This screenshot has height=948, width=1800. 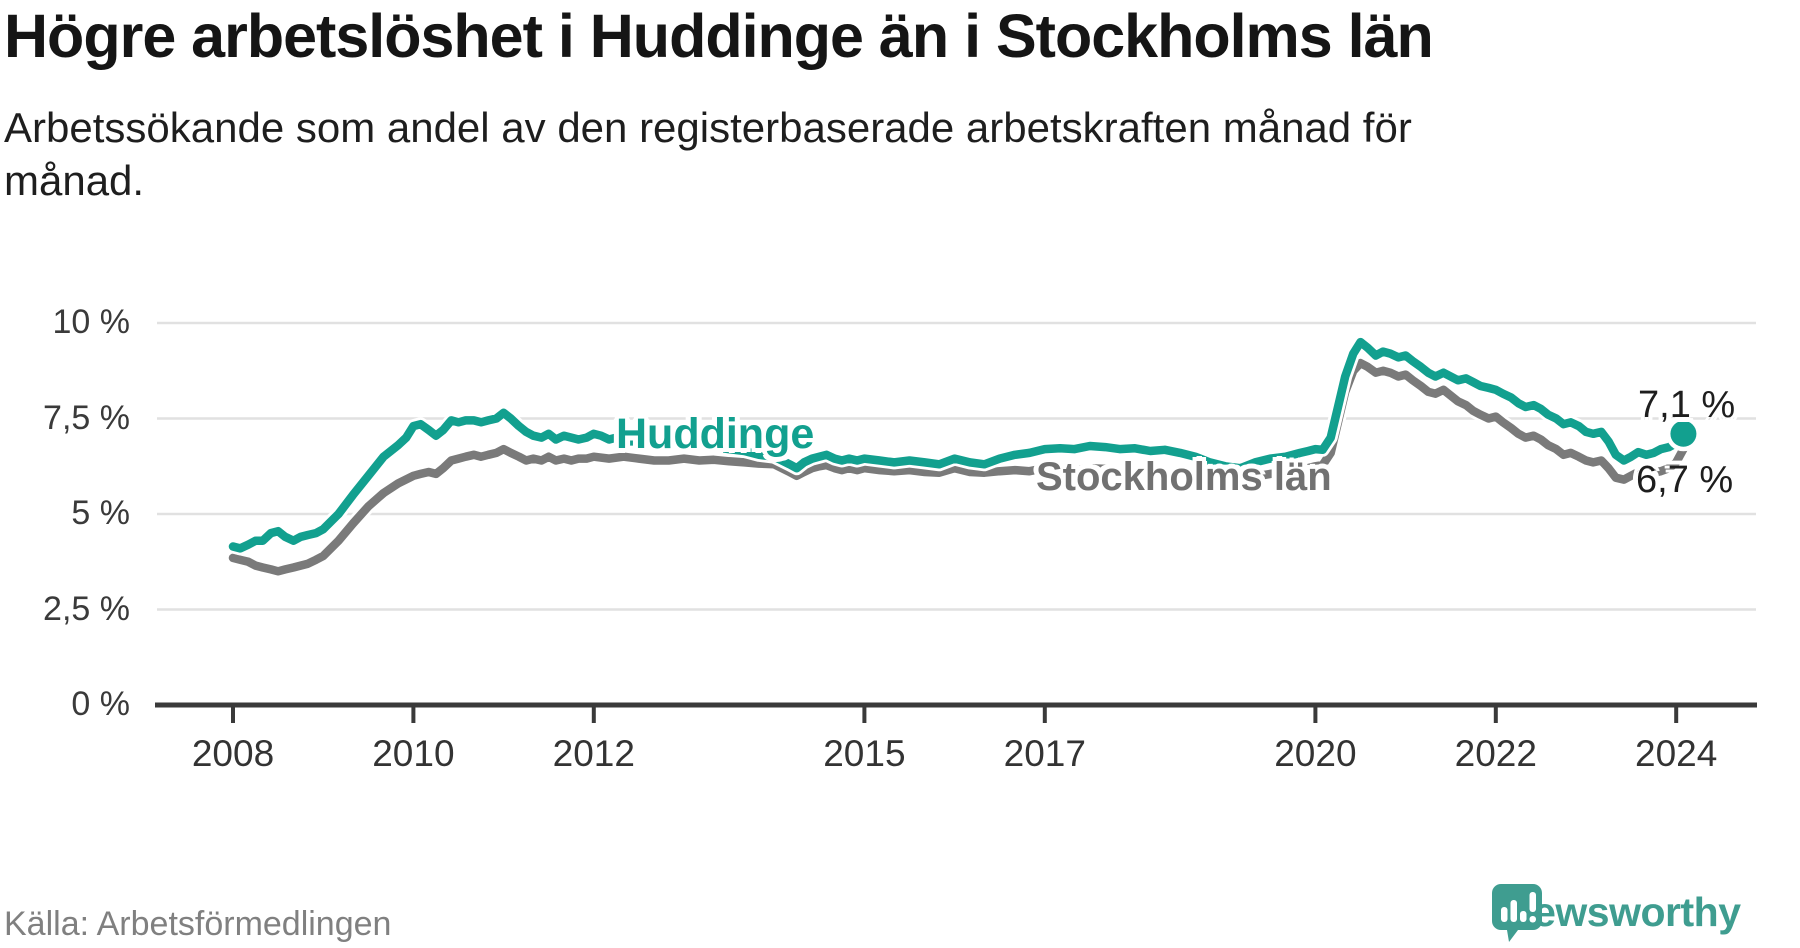 What do you see at coordinates (233, 753) in the screenshot?
I see `x-tick-label: 2008` at bounding box center [233, 753].